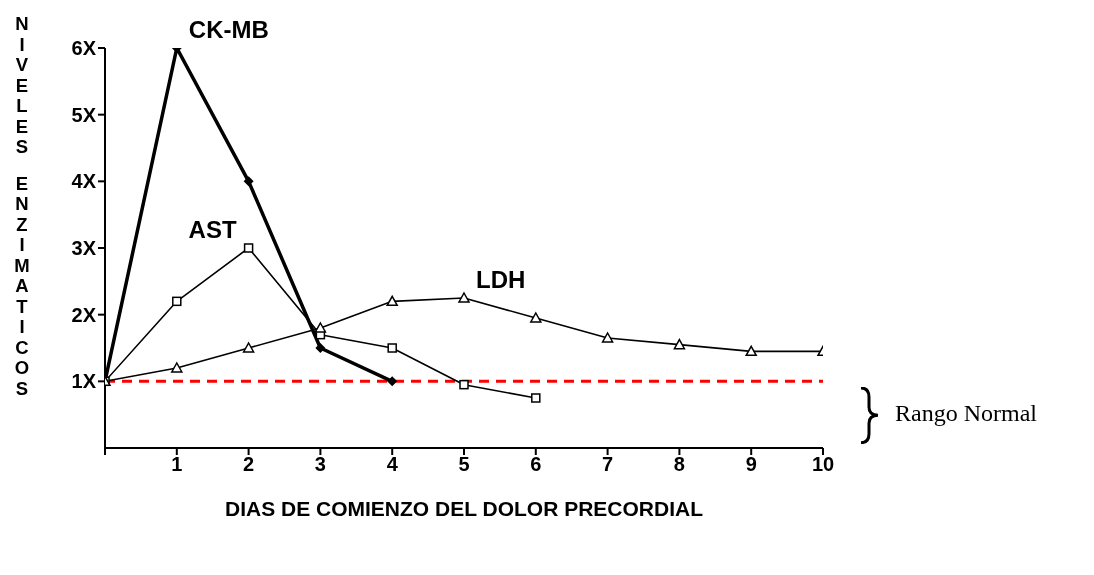 Image resolution: width=1094 pixels, height=575 pixels. I want to click on x-tick-label: 10, so click(823, 464).